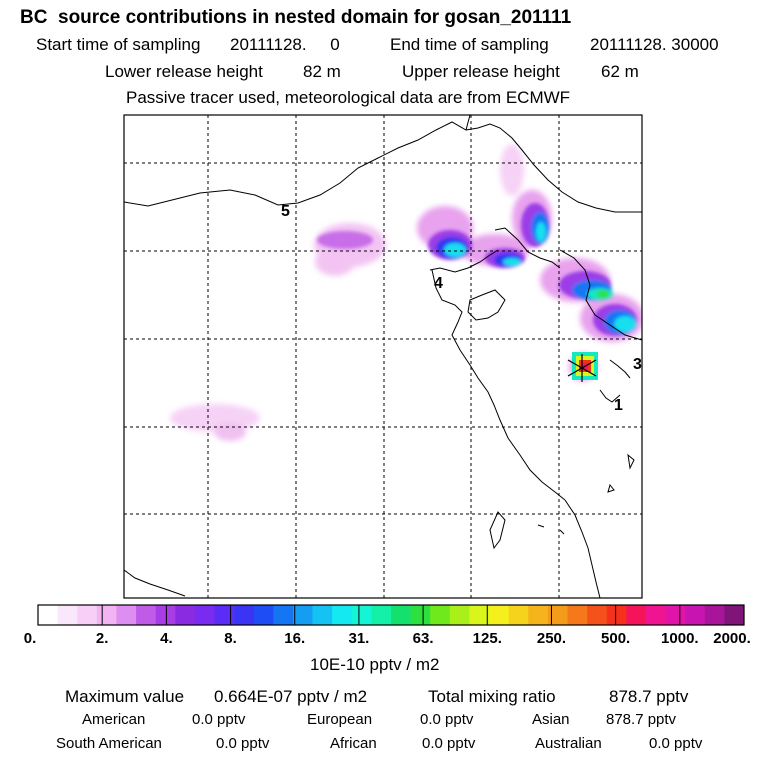  What do you see at coordinates (438, 283) in the screenshot?
I see `map-label-4: 4` at bounding box center [438, 283].